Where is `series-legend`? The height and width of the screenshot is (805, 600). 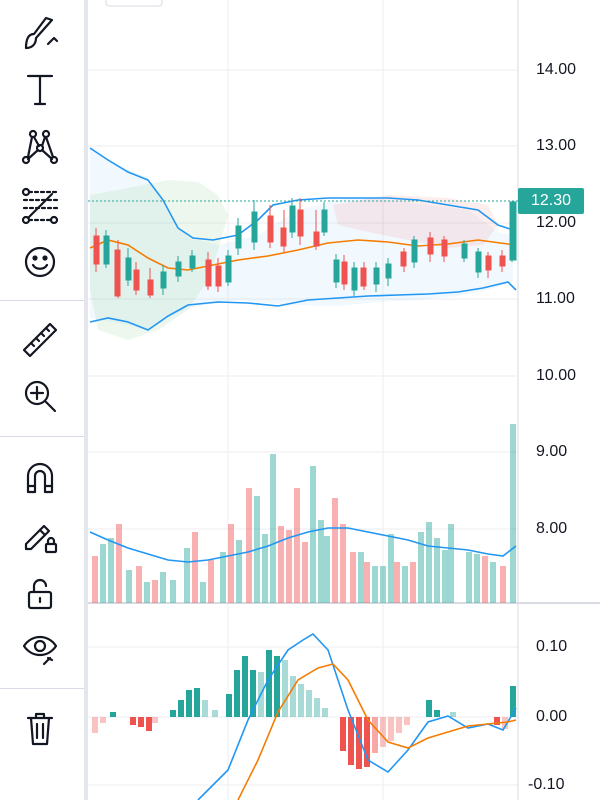
series-legend is located at coordinates (134, 3).